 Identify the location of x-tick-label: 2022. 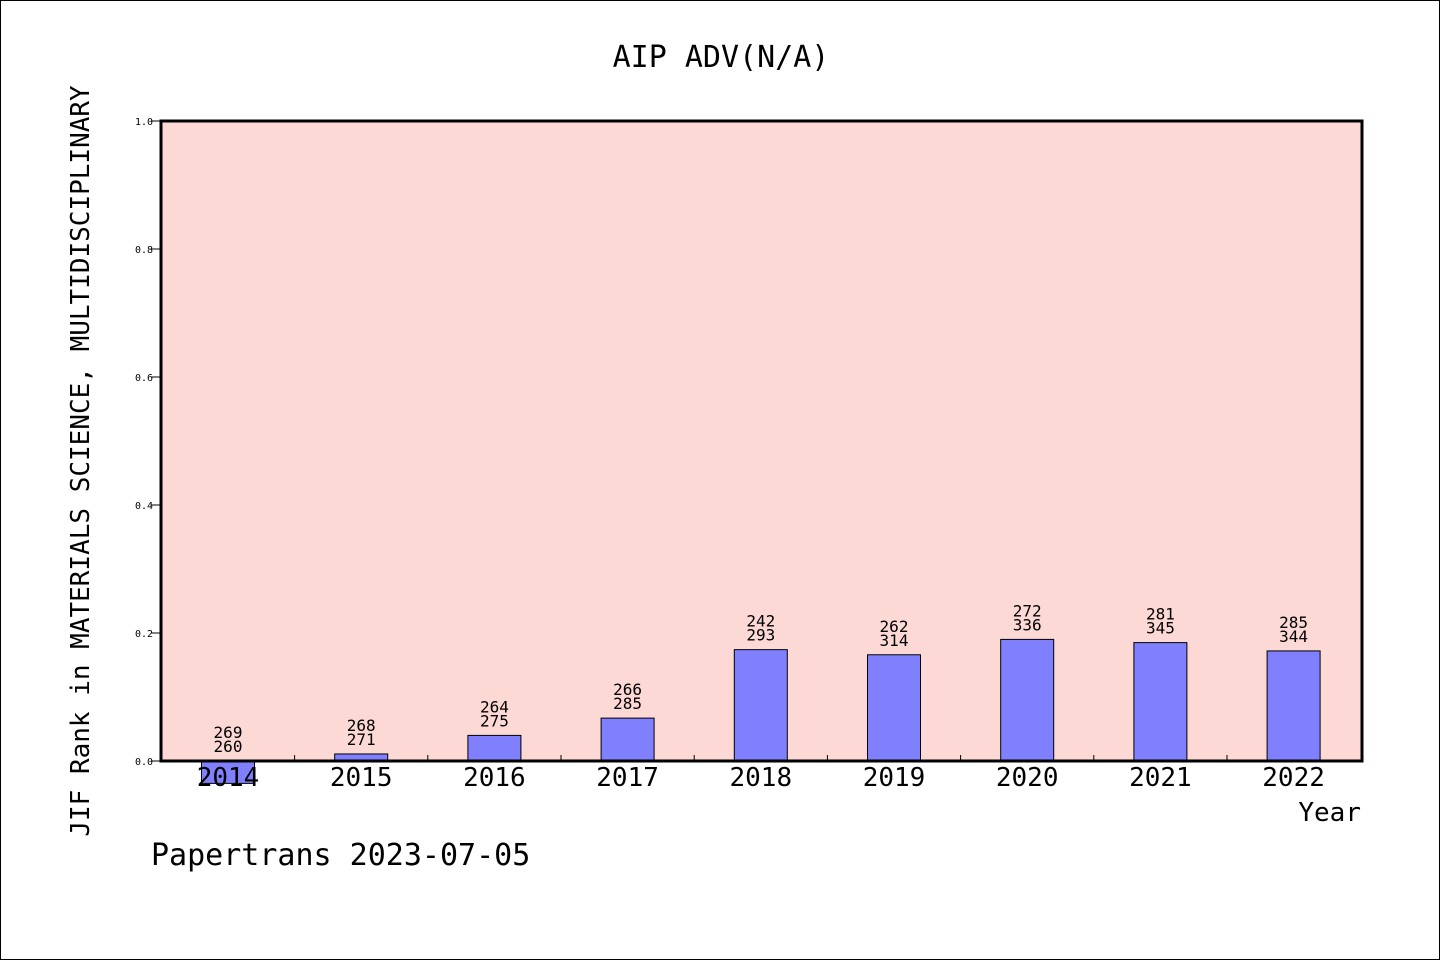
(1293, 778).